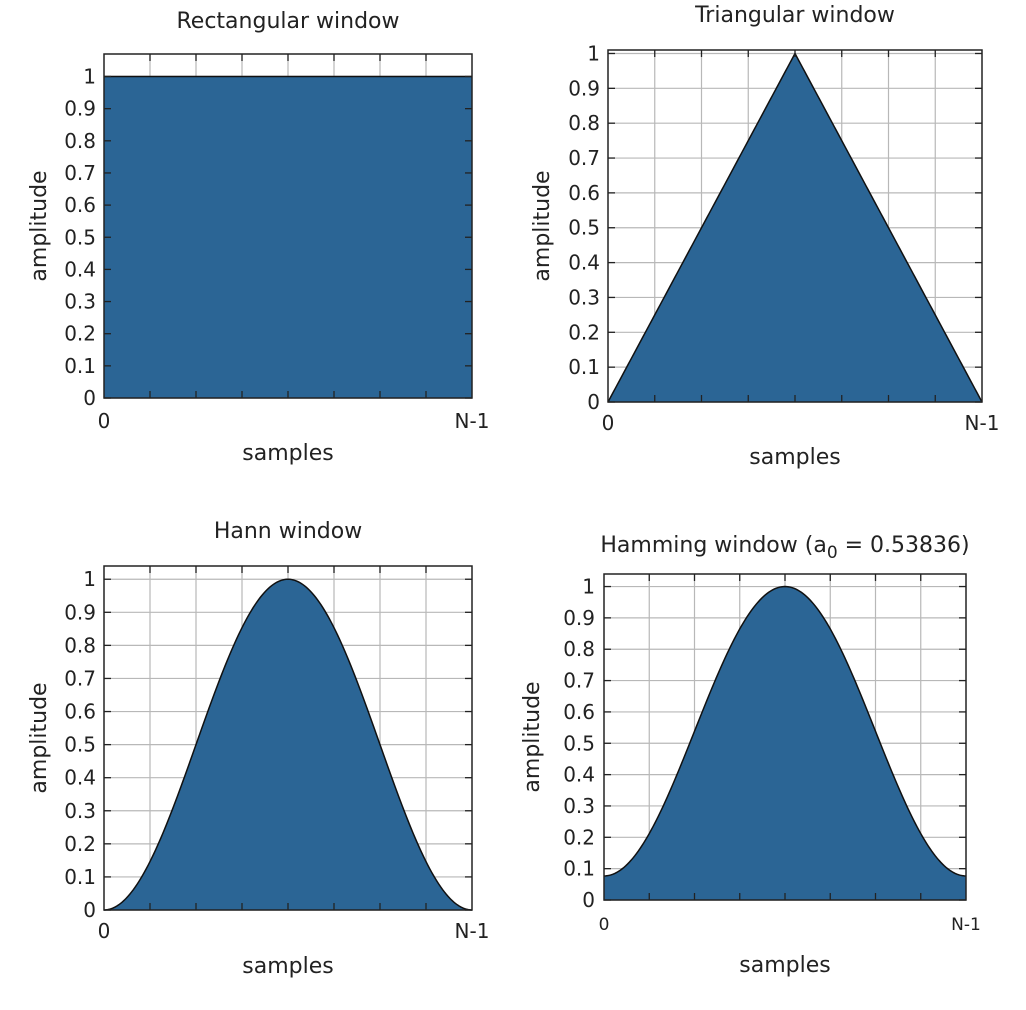 The height and width of the screenshot is (1010, 1026). What do you see at coordinates (288, 237) in the screenshot?
I see `rectangular-window-area` at bounding box center [288, 237].